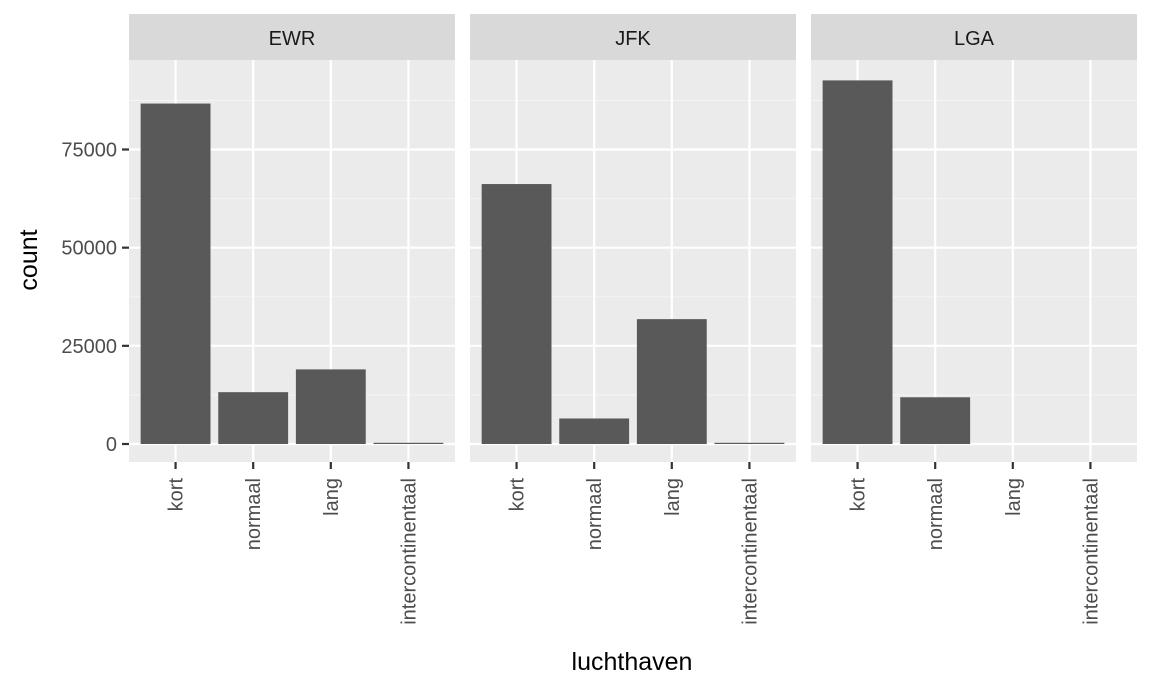  What do you see at coordinates (516, 314) in the screenshot?
I see `bar-jfk-kort` at bounding box center [516, 314].